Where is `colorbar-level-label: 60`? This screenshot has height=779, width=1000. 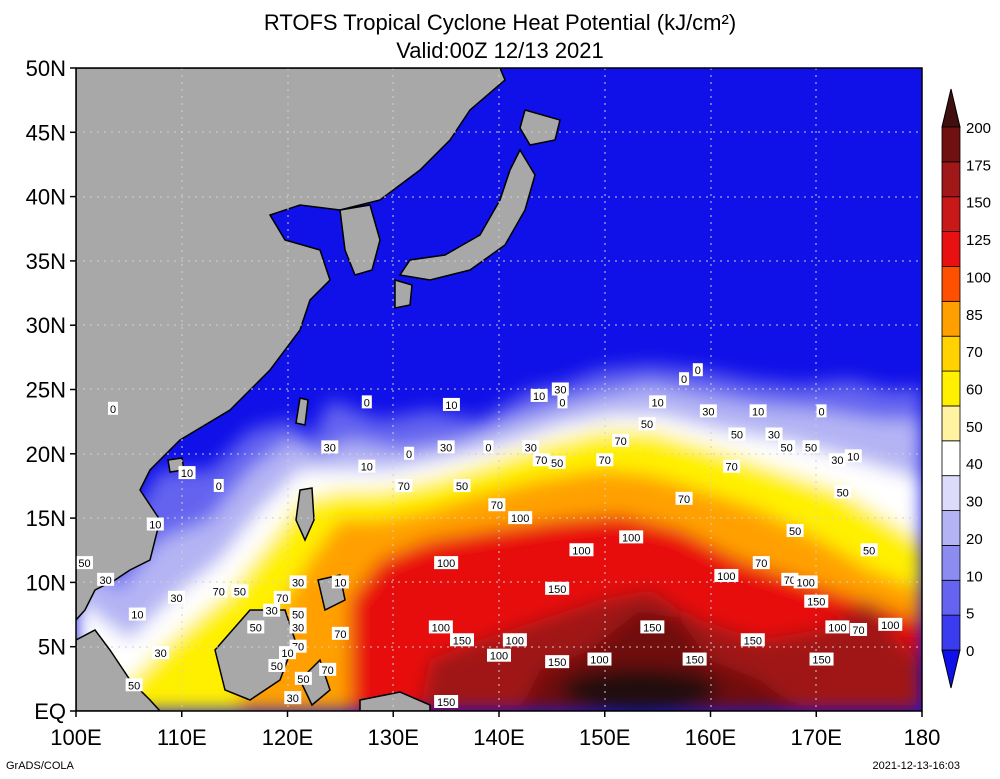
colorbar-level-label: 60 is located at coordinates (974, 390).